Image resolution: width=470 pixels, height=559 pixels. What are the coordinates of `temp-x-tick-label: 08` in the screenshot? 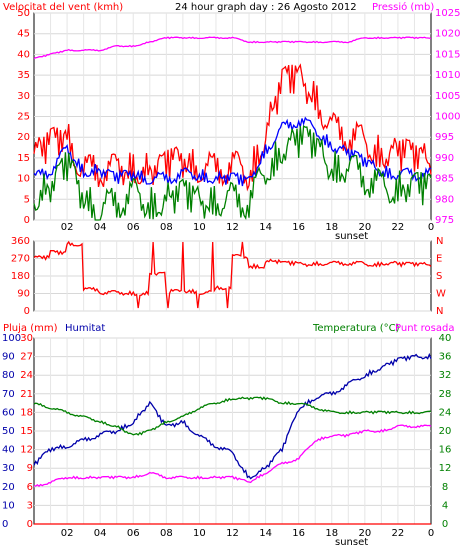 It's located at (166, 533).